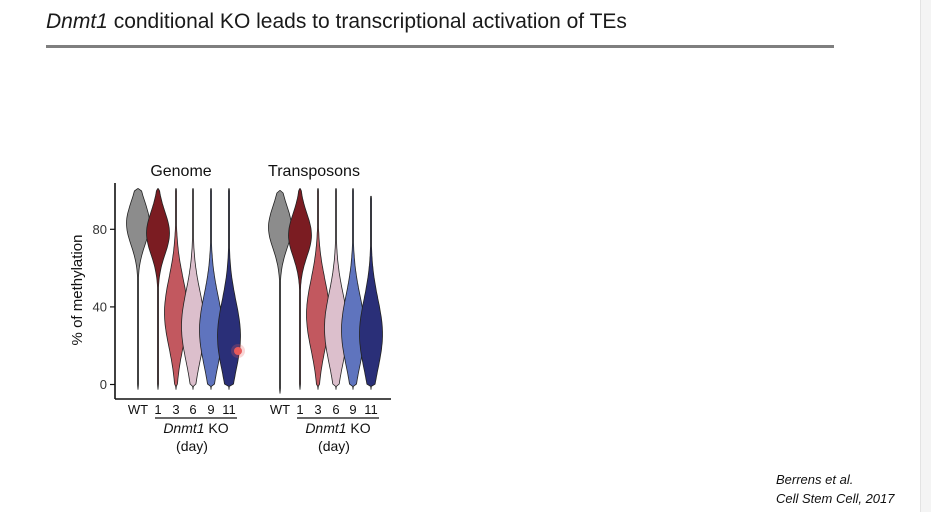  What do you see at coordinates (835, 489) in the screenshot?
I see `citation: Berrens et al. Cell Stem Cell, 2017` at bounding box center [835, 489].